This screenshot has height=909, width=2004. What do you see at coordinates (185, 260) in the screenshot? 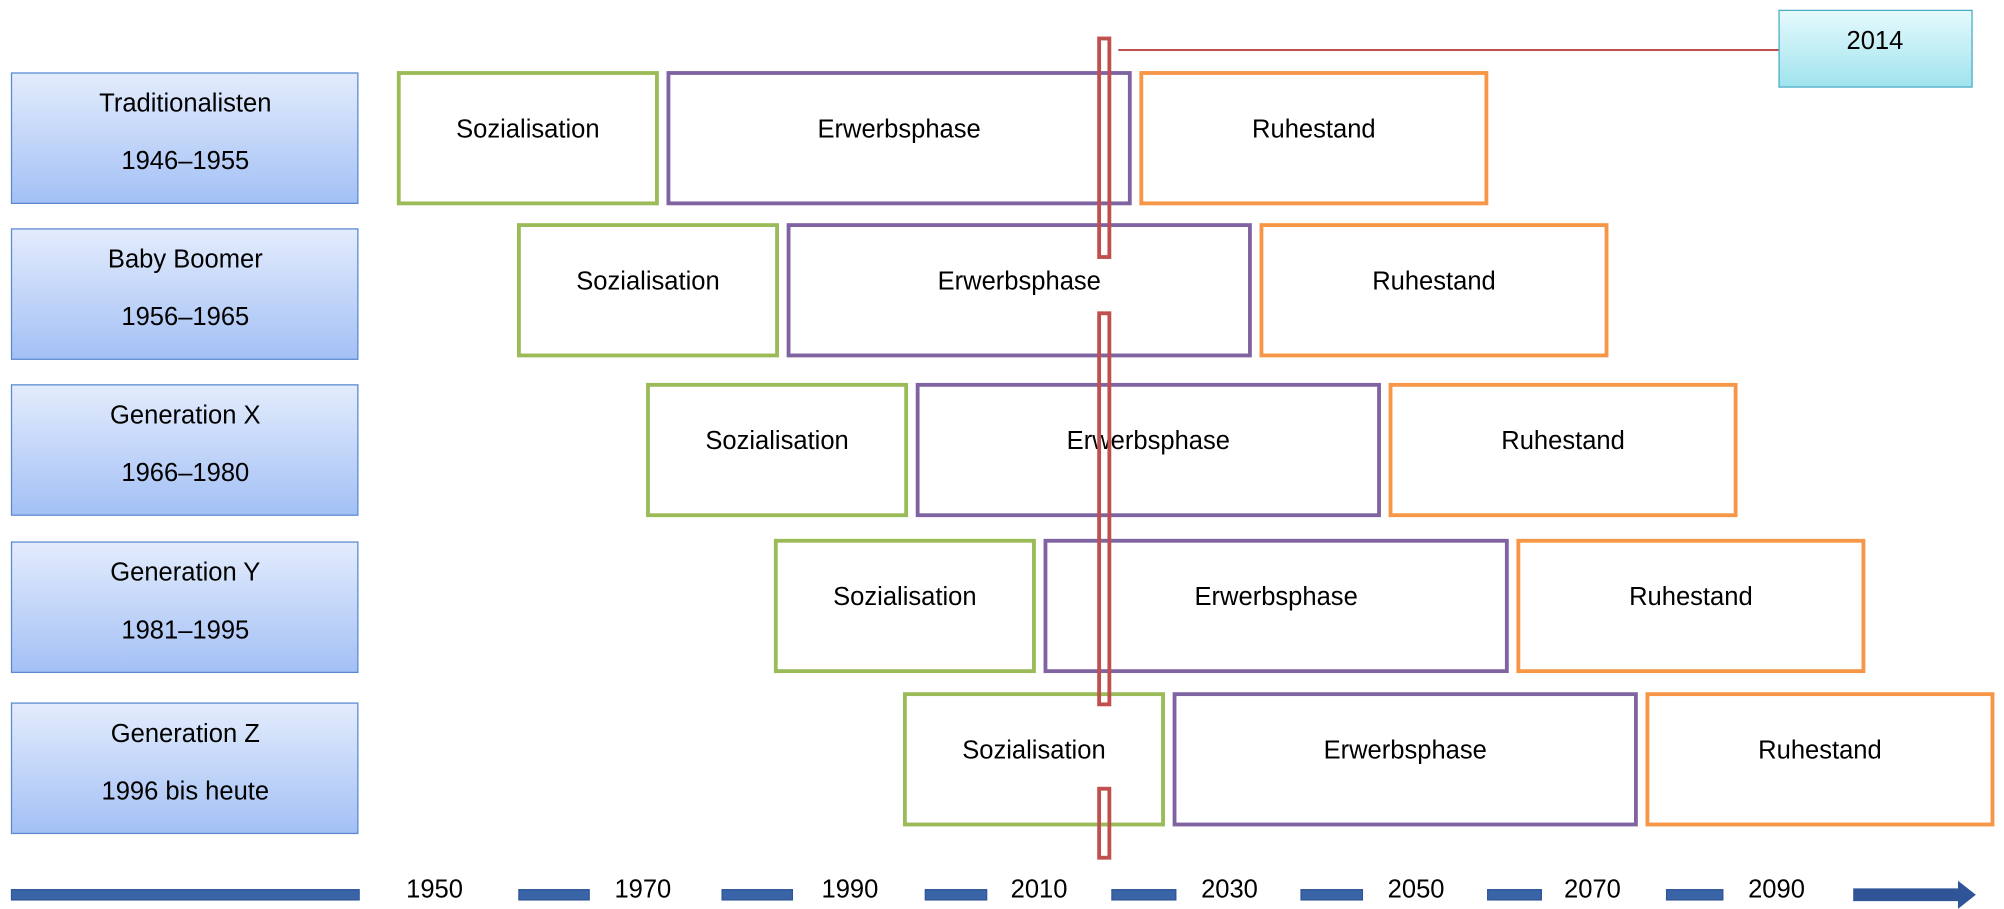
I see `generation-name: Baby Boomer` at bounding box center [185, 260].